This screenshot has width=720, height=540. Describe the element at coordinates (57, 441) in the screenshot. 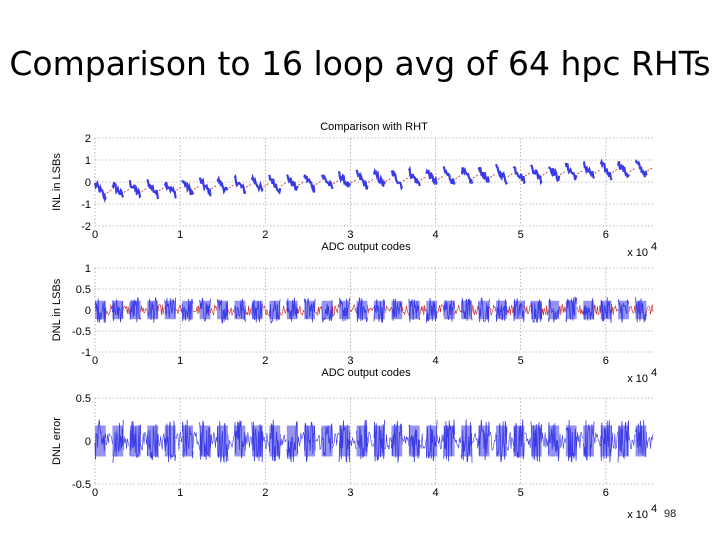

I see `y-axis-label: DNL error` at that location.